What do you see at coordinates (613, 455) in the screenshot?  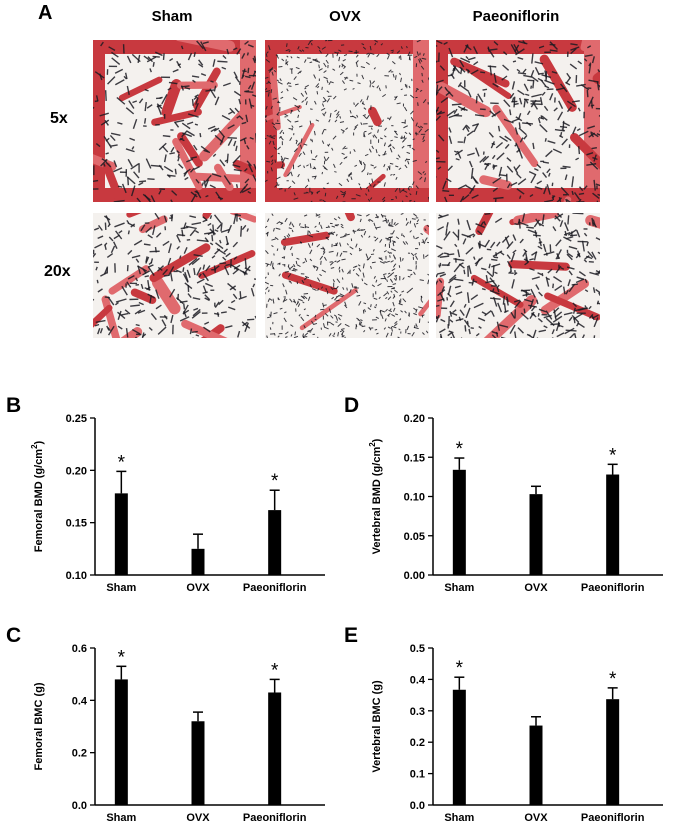 I see `significance-marker-d-2: *` at bounding box center [613, 455].